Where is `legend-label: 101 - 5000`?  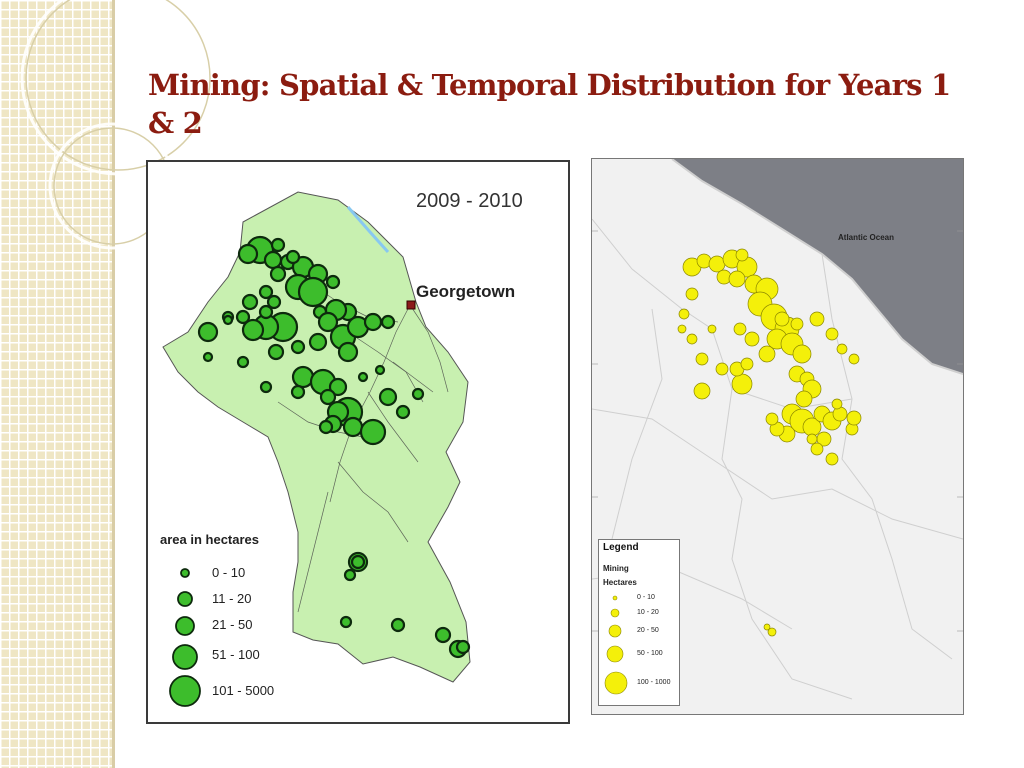 legend-label: 101 - 5000 is located at coordinates (243, 690).